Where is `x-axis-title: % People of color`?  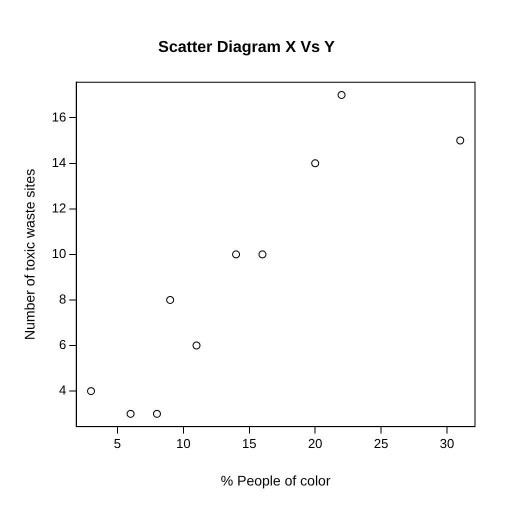 x-axis-title: % People of color is located at coordinates (275, 480).